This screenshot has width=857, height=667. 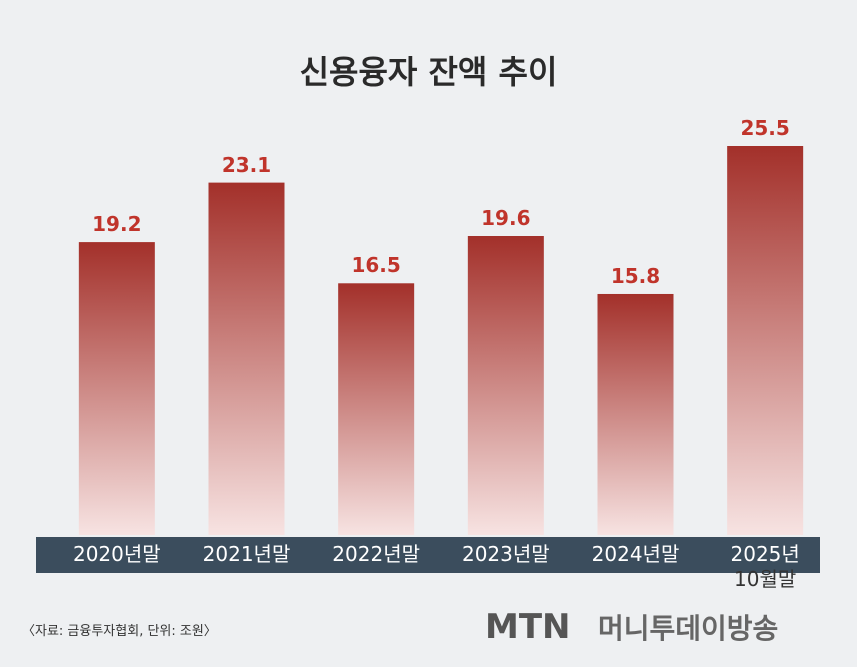 What do you see at coordinates (765, 579) in the screenshot?
I see `label-line: 10월말` at bounding box center [765, 579].